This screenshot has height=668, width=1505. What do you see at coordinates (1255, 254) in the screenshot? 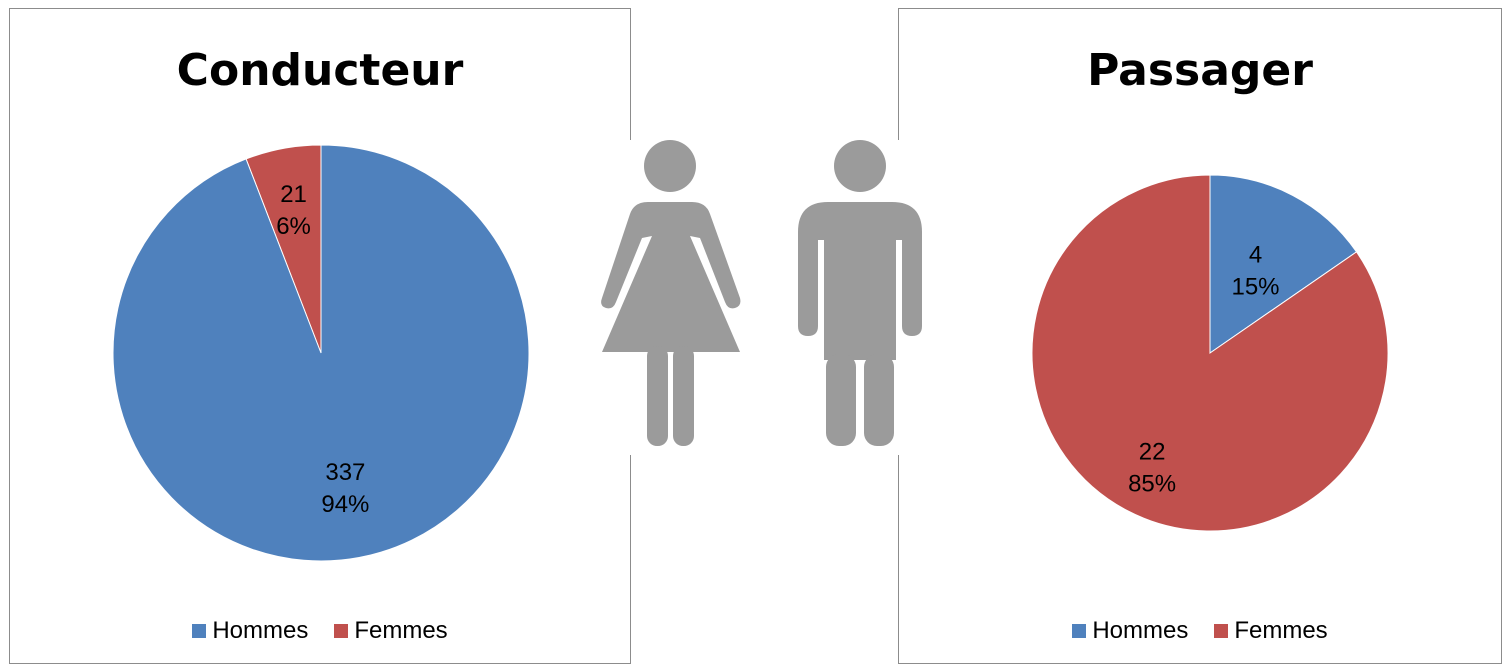
I see `slice-value-label: 4` at bounding box center [1255, 254].